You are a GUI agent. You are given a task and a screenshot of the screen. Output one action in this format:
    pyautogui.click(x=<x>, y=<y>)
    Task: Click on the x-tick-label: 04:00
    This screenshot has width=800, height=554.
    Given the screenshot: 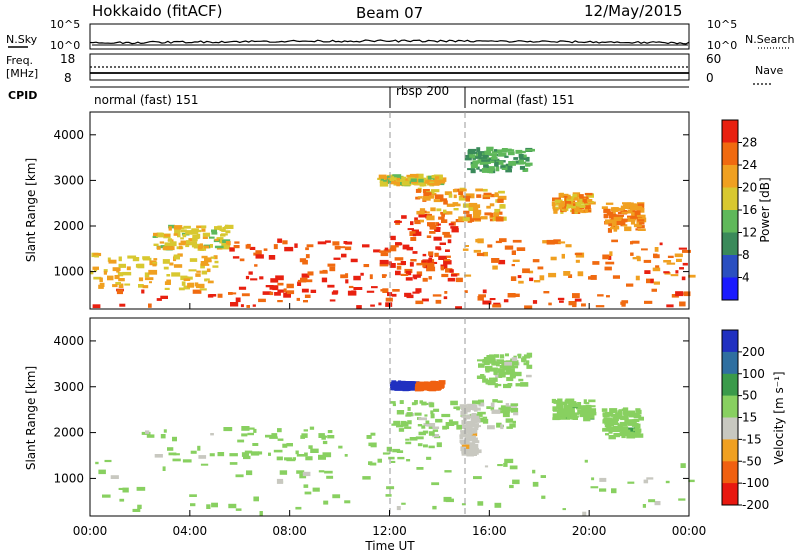 What is the action you would take?
    pyautogui.click(x=190, y=531)
    